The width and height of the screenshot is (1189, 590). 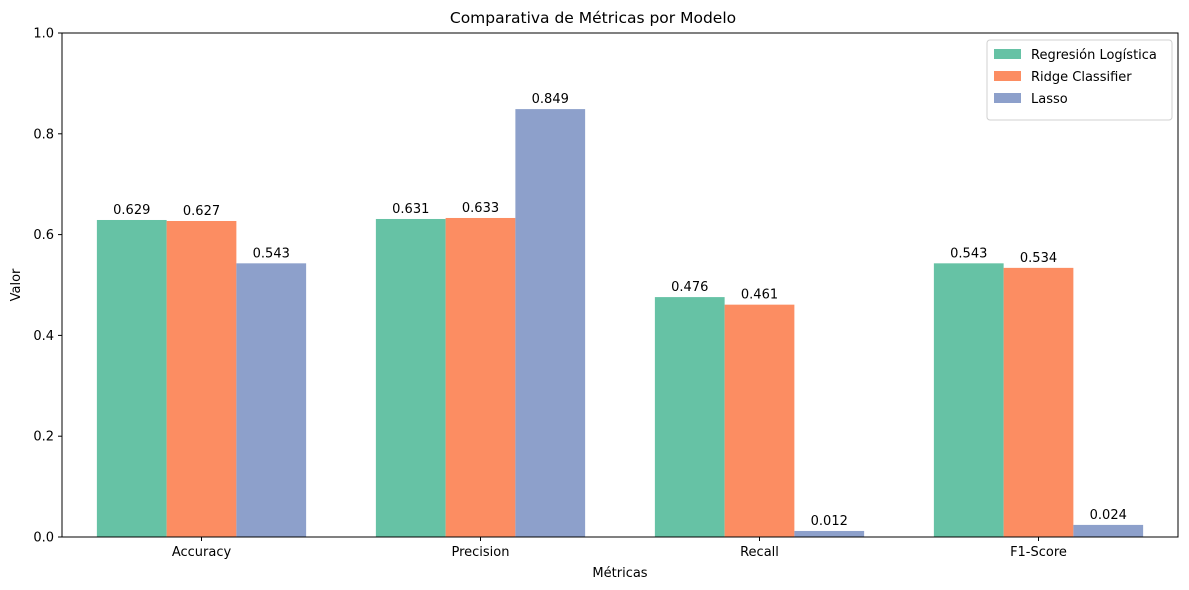 What do you see at coordinates (619, 573) in the screenshot?
I see `x-axis-label: Métricas` at bounding box center [619, 573].